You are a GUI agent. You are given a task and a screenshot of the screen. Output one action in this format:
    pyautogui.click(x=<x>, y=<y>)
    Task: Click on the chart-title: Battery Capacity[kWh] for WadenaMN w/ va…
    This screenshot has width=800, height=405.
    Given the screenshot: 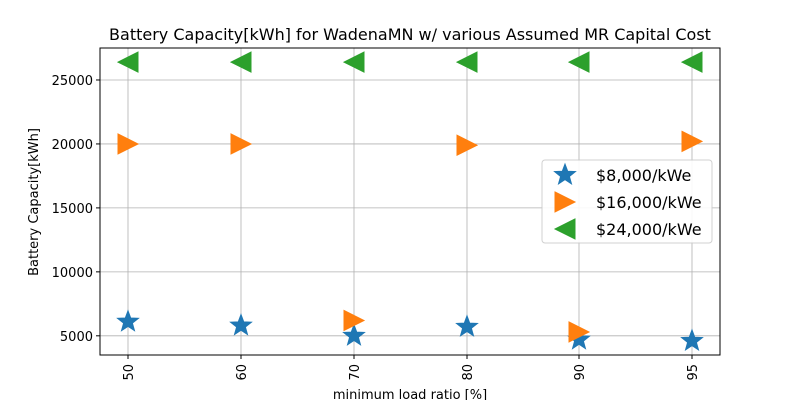 What is the action you would take?
    pyautogui.click(x=410, y=34)
    